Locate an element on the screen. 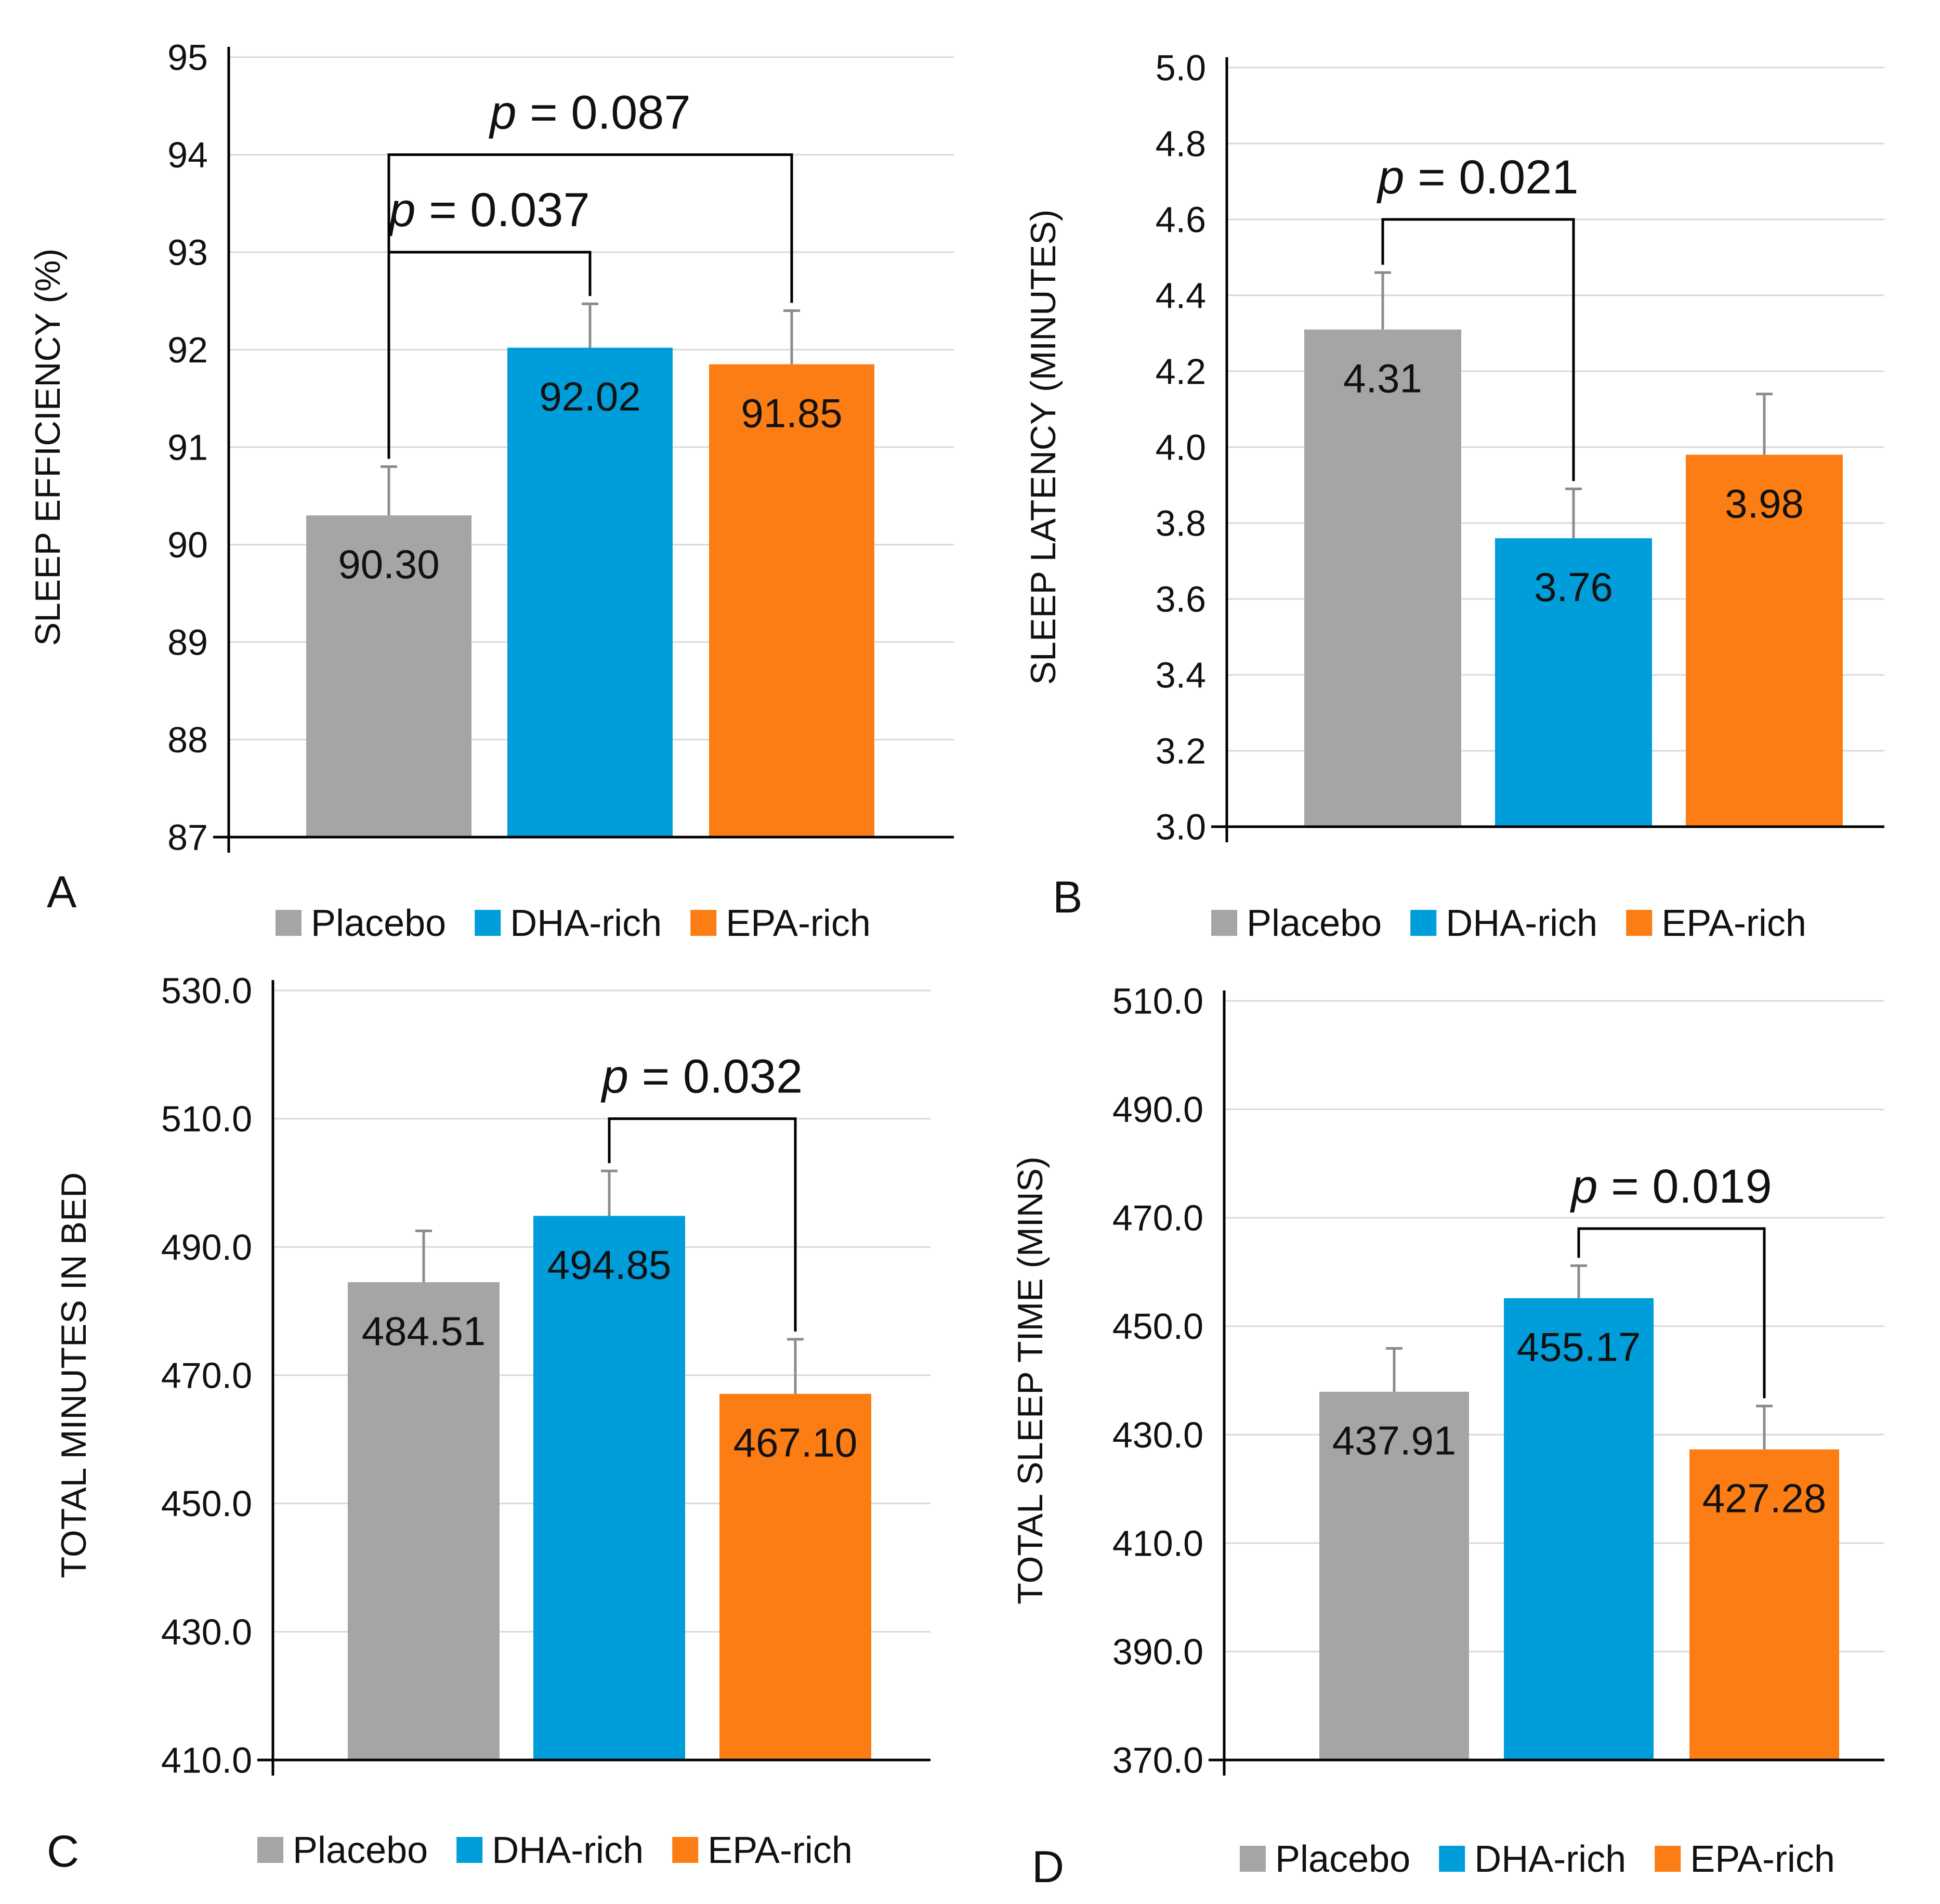  p-value-label: p = 0.019 is located at coordinates (1670, 1186).